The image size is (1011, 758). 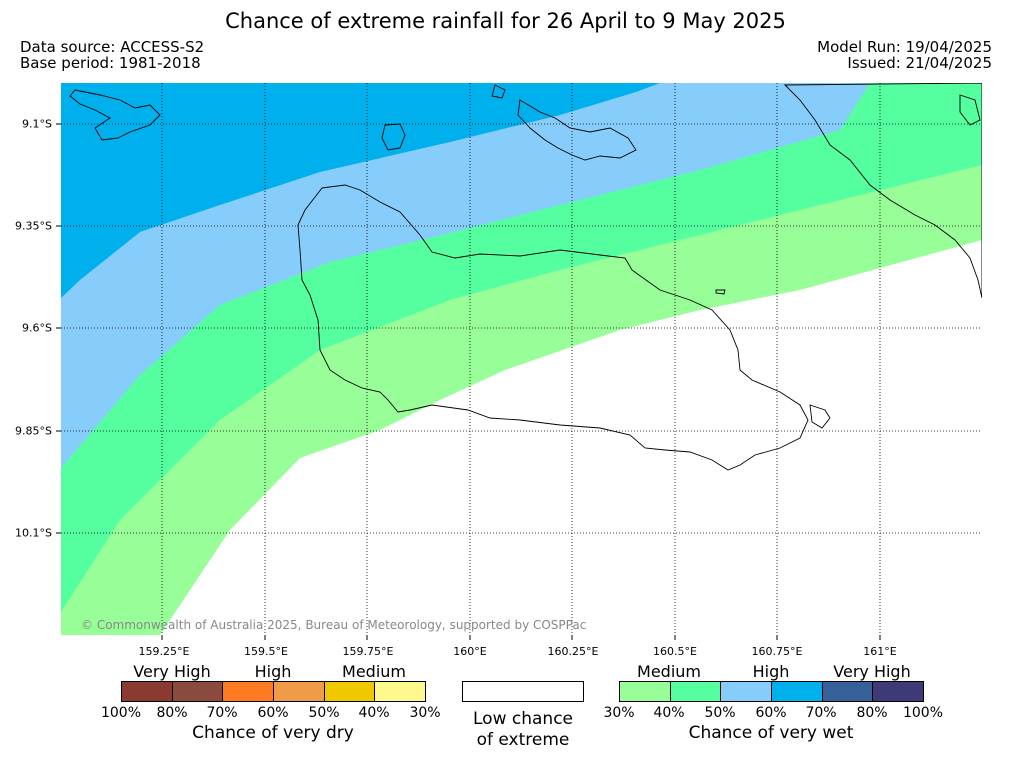 I want to click on lat-label: 9.6°S, so click(x=37, y=328).